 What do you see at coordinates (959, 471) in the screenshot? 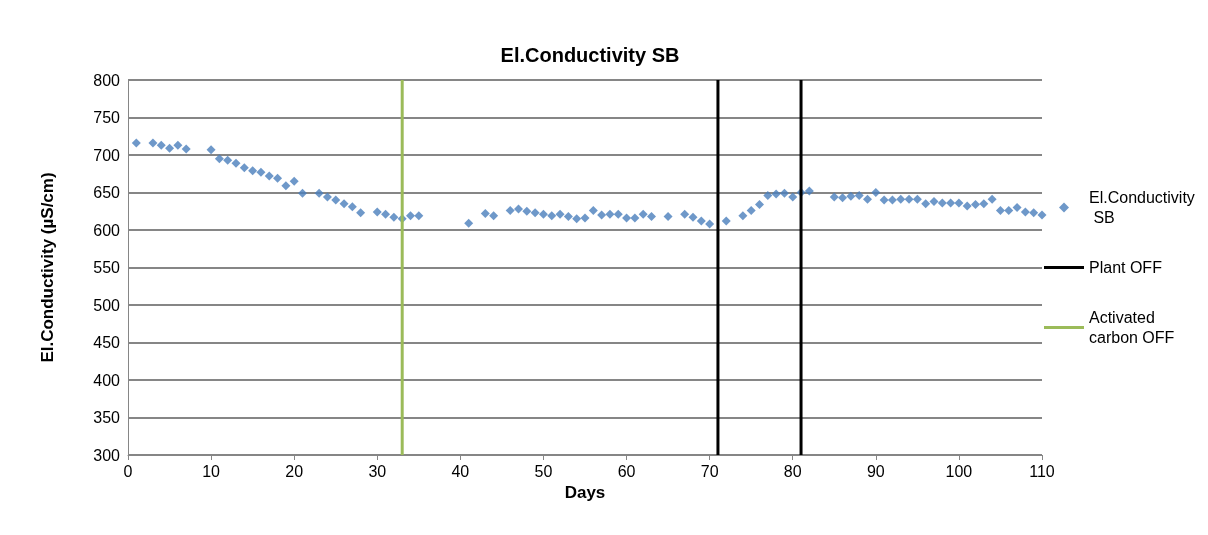
I see `x-tick-label: 100` at bounding box center [959, 471].